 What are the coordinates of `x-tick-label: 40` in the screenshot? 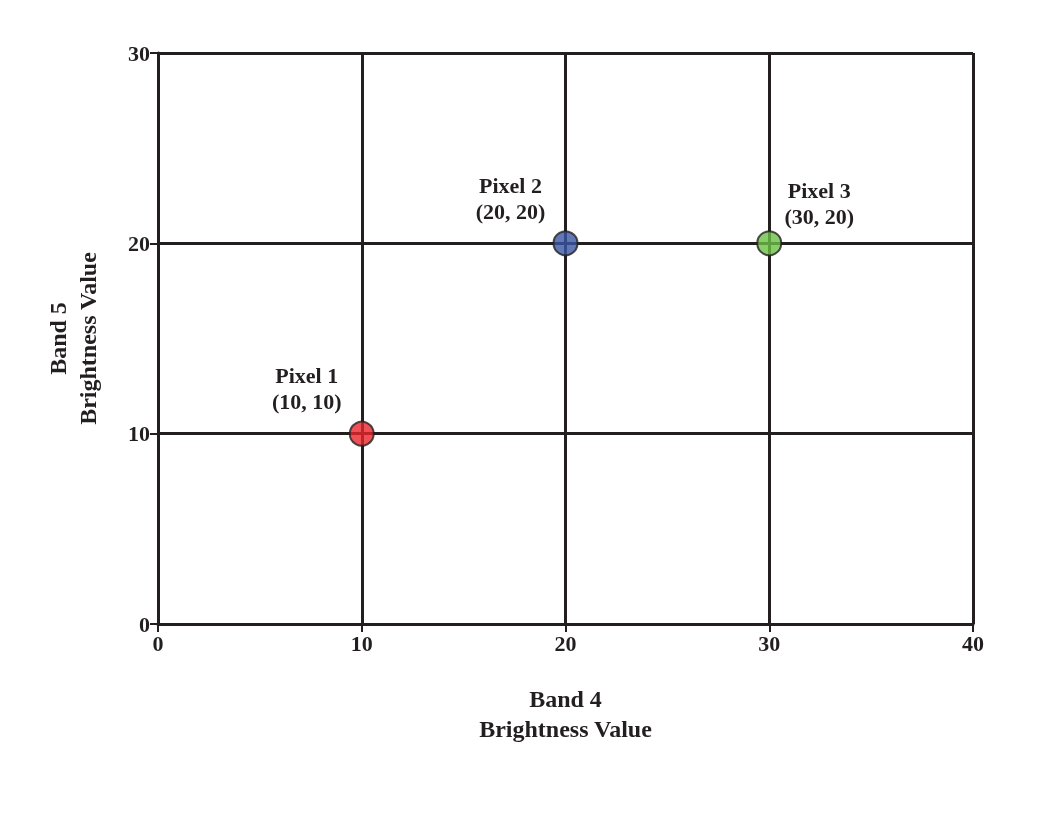 It's located at (973, 643).